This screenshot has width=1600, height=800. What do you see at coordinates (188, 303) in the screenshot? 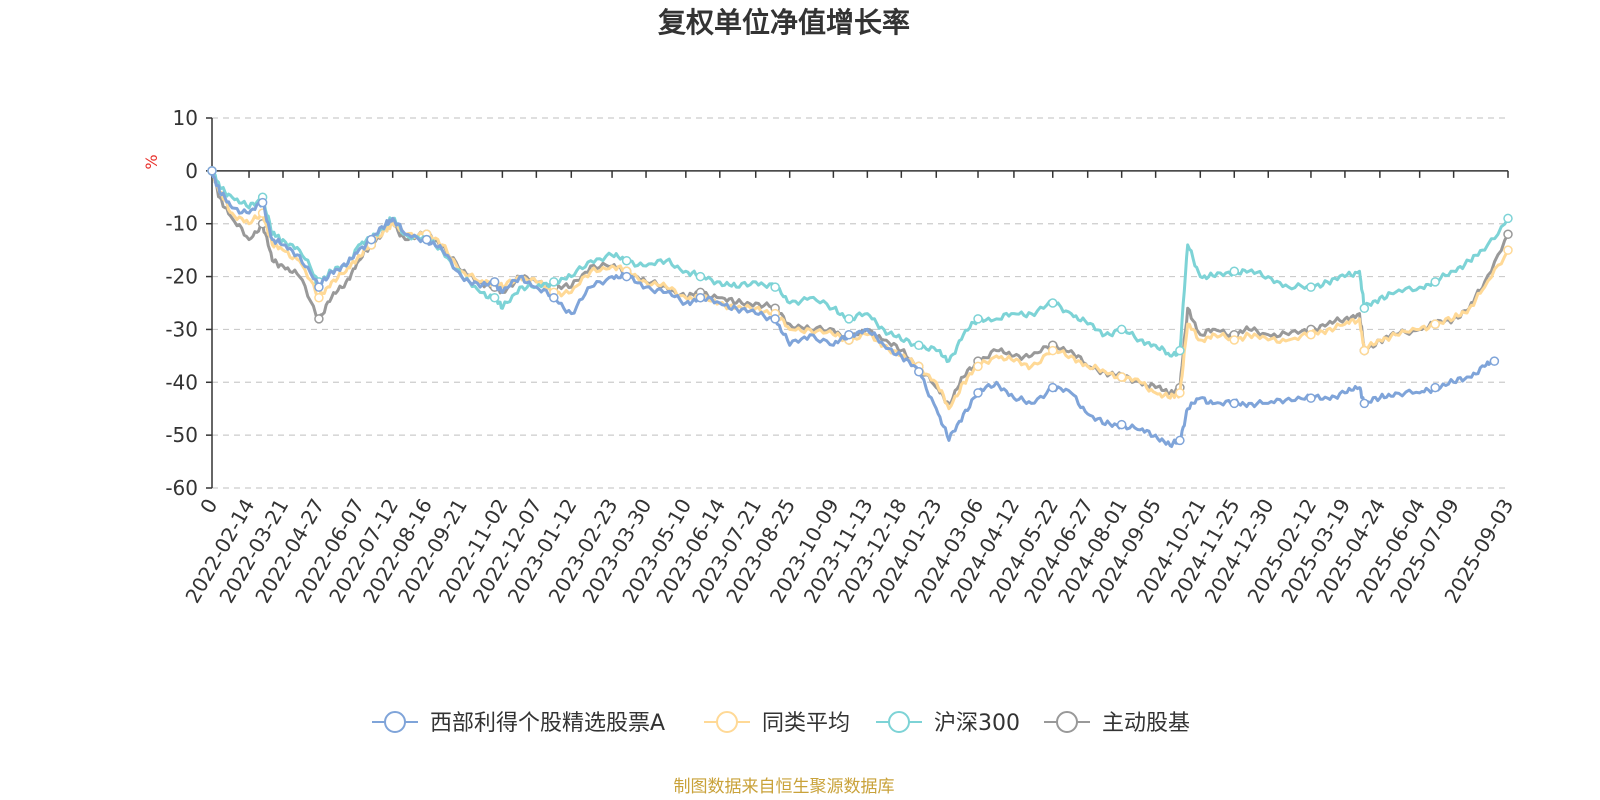
I see `y-axis-ticks: 10 0 -10 -20 -30 -40 -50 -60` at bounding box center [188, 303].